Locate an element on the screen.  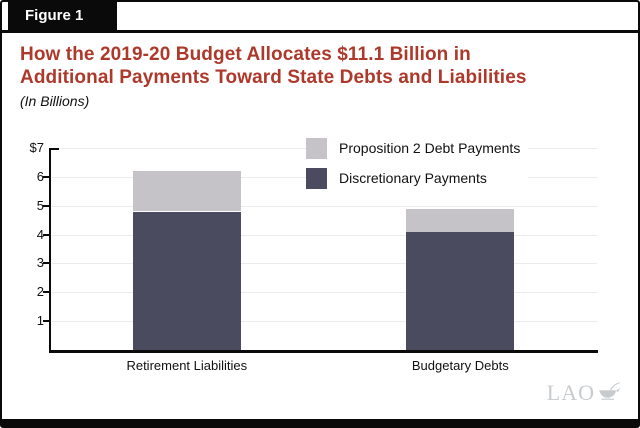
y-axis-top-tick is located at coordinates (54, 149).